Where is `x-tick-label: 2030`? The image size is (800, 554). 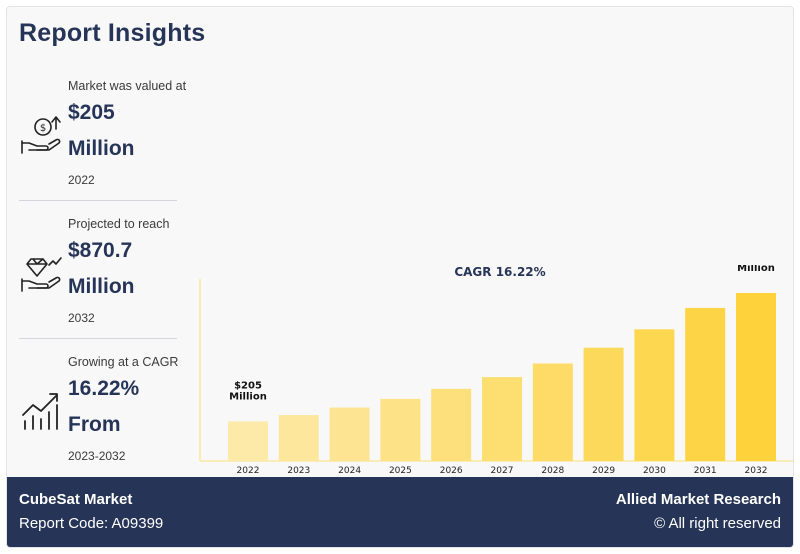 x-tick-label: 2030 is located at coordinates (654, 471).